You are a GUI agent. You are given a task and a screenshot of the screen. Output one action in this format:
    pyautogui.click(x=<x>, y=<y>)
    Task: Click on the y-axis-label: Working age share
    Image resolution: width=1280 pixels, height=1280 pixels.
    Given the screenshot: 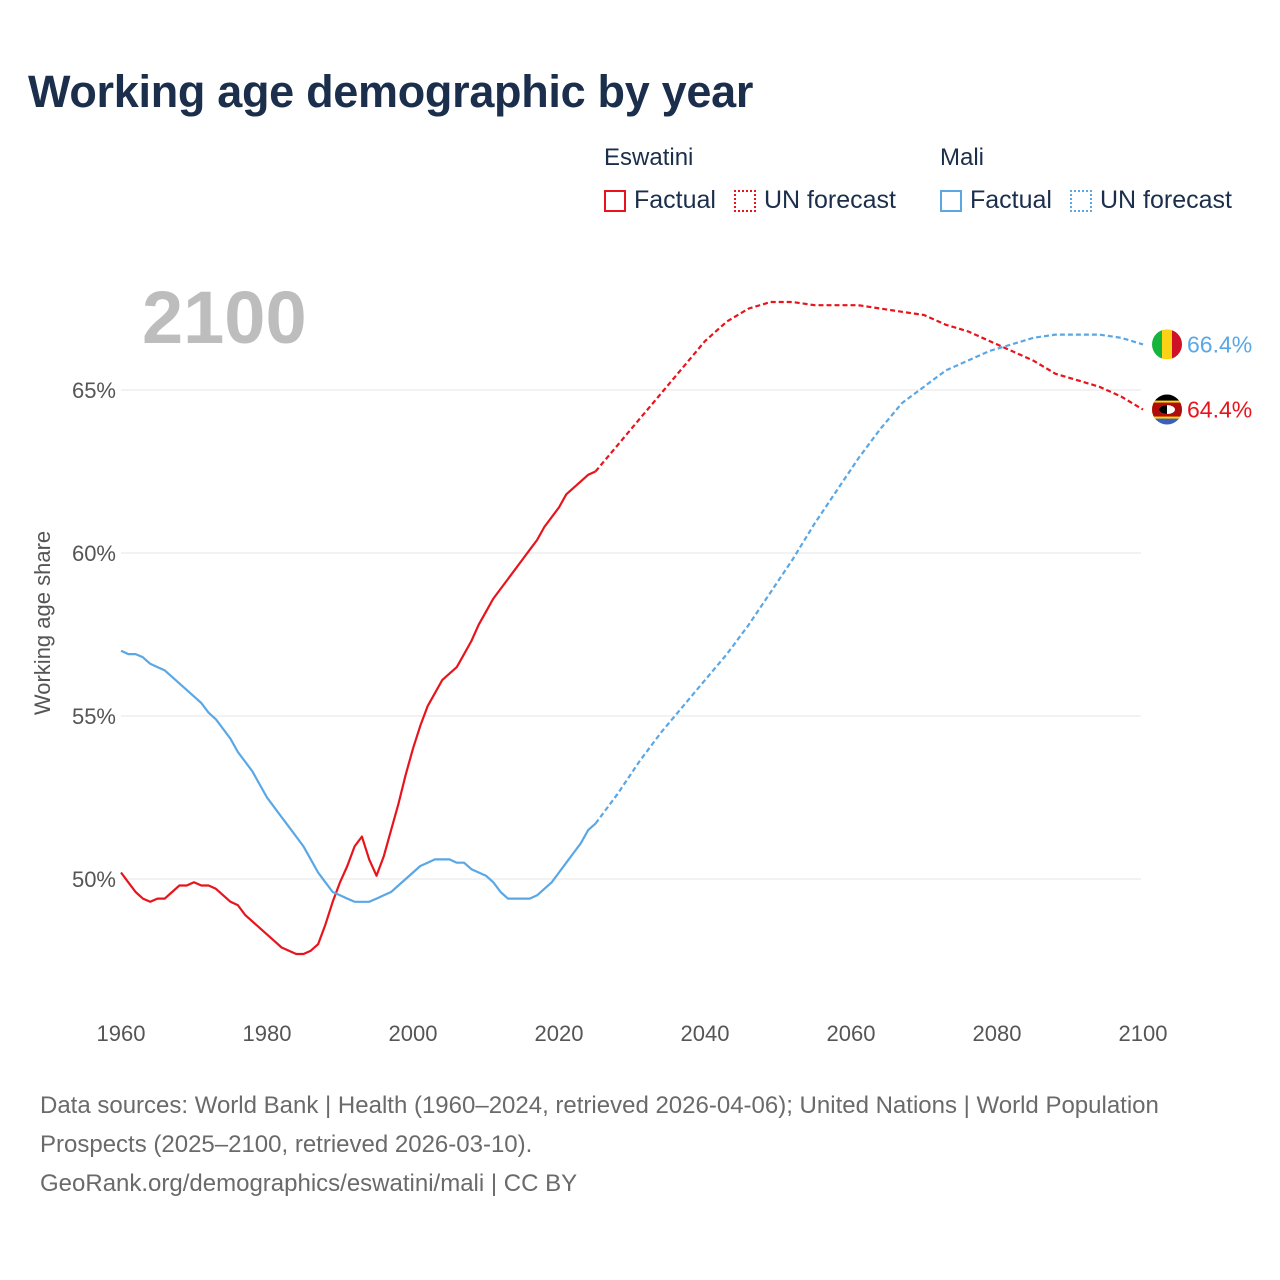 What is the action you would take?
    pyautogui.click(x=42, y=623)
    